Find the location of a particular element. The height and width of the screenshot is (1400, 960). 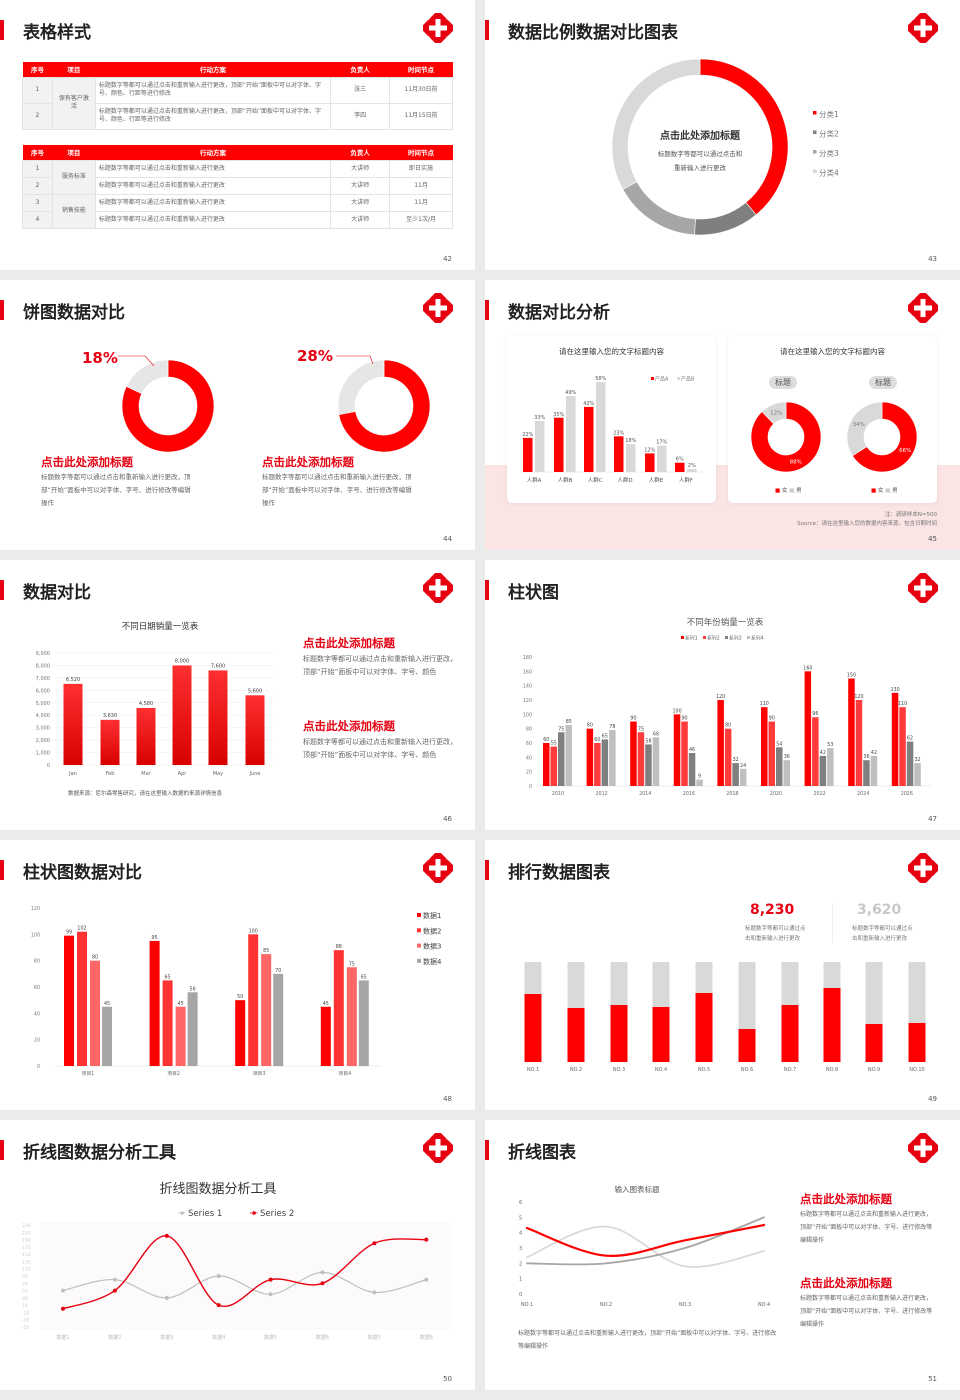

bar-label: 9 is located at coordinates (699, 777).